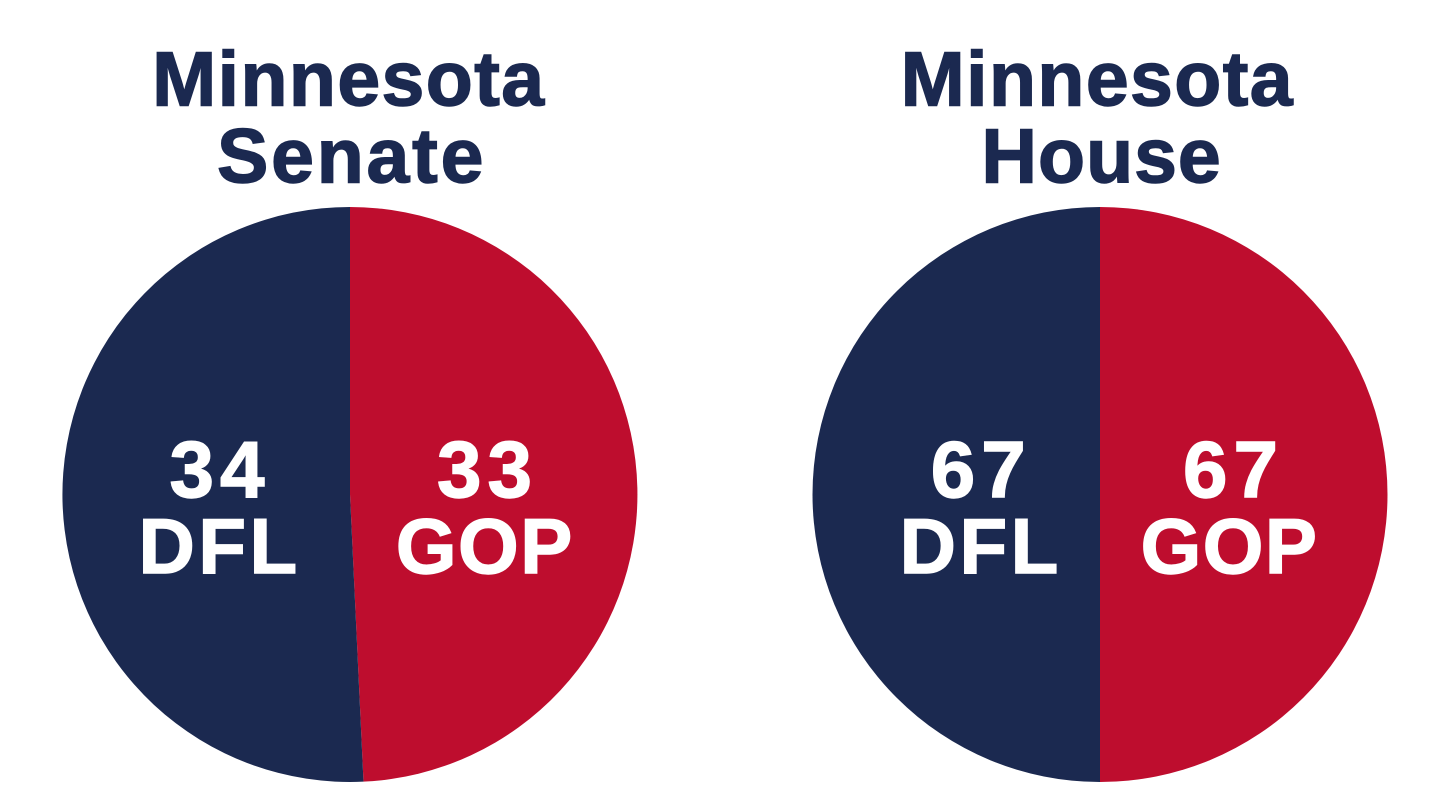  I want to click on svg-text: House, so click(1101, 157).